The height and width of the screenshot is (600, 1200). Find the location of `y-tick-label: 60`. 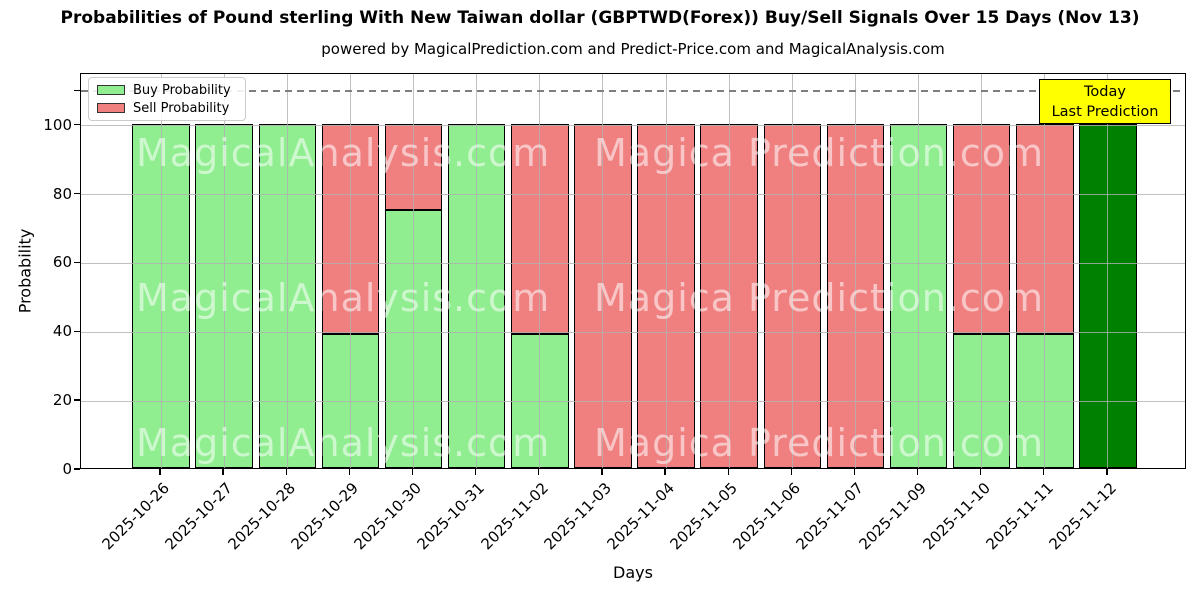

y-tick-label: 60 is located at coordinates (62, 262).